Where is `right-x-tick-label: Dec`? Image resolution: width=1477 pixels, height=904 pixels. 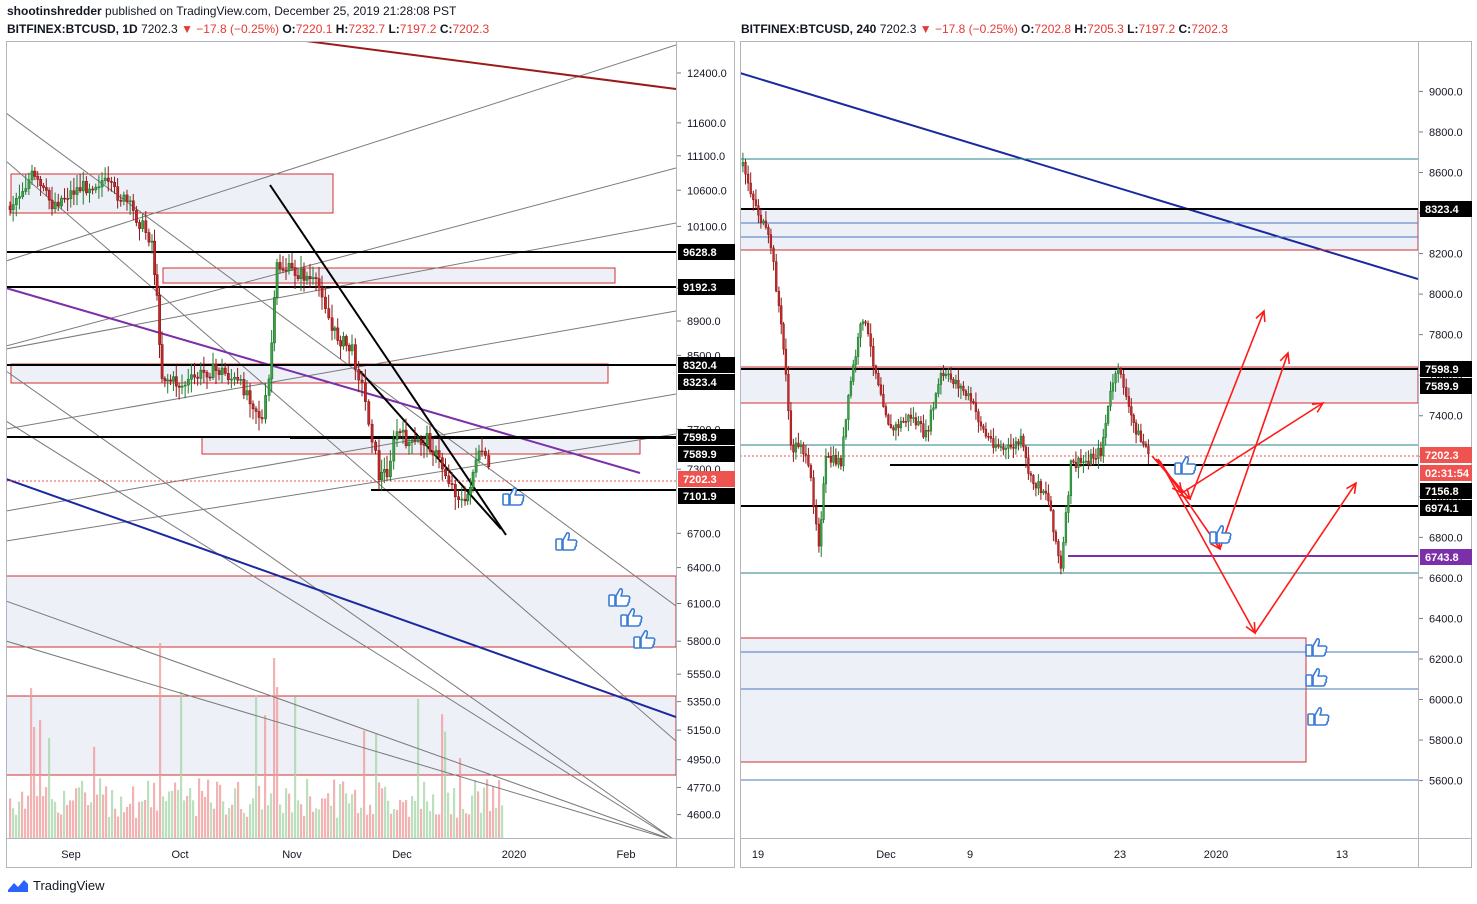
right-x-tick-label: Dec is located at coordinates (886, 855).